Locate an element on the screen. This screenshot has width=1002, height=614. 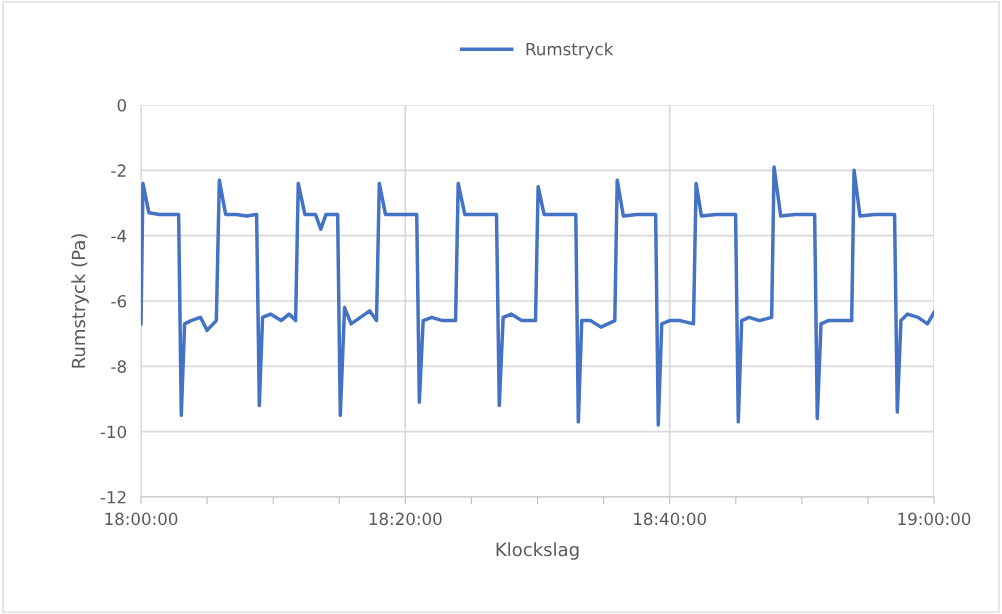
y-tick-label: 0 is located at coordinates (121, 105).